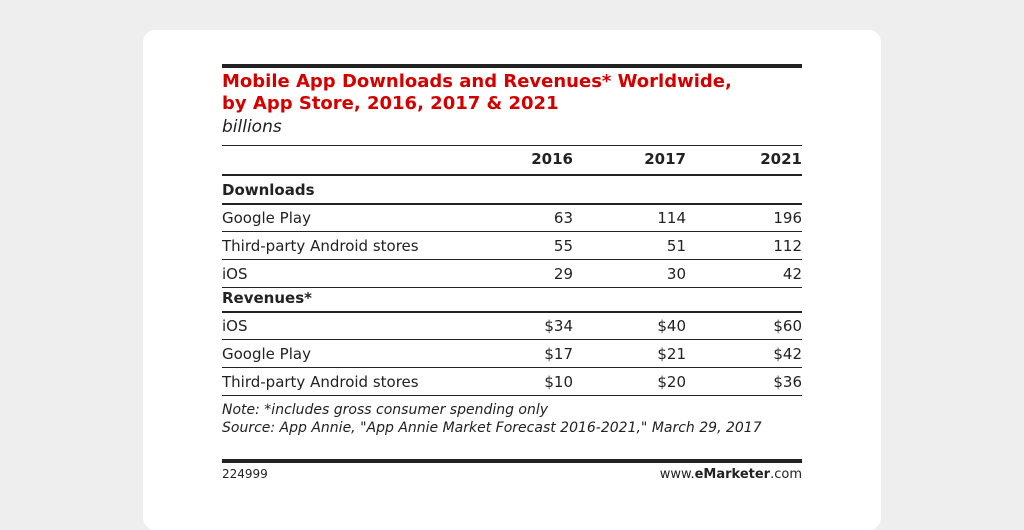 The image size is (1024, 530). What do you see at coordinates (792, 274) in the screenshot?
I see `cell-value: 42` at bounding box center [792, 274].